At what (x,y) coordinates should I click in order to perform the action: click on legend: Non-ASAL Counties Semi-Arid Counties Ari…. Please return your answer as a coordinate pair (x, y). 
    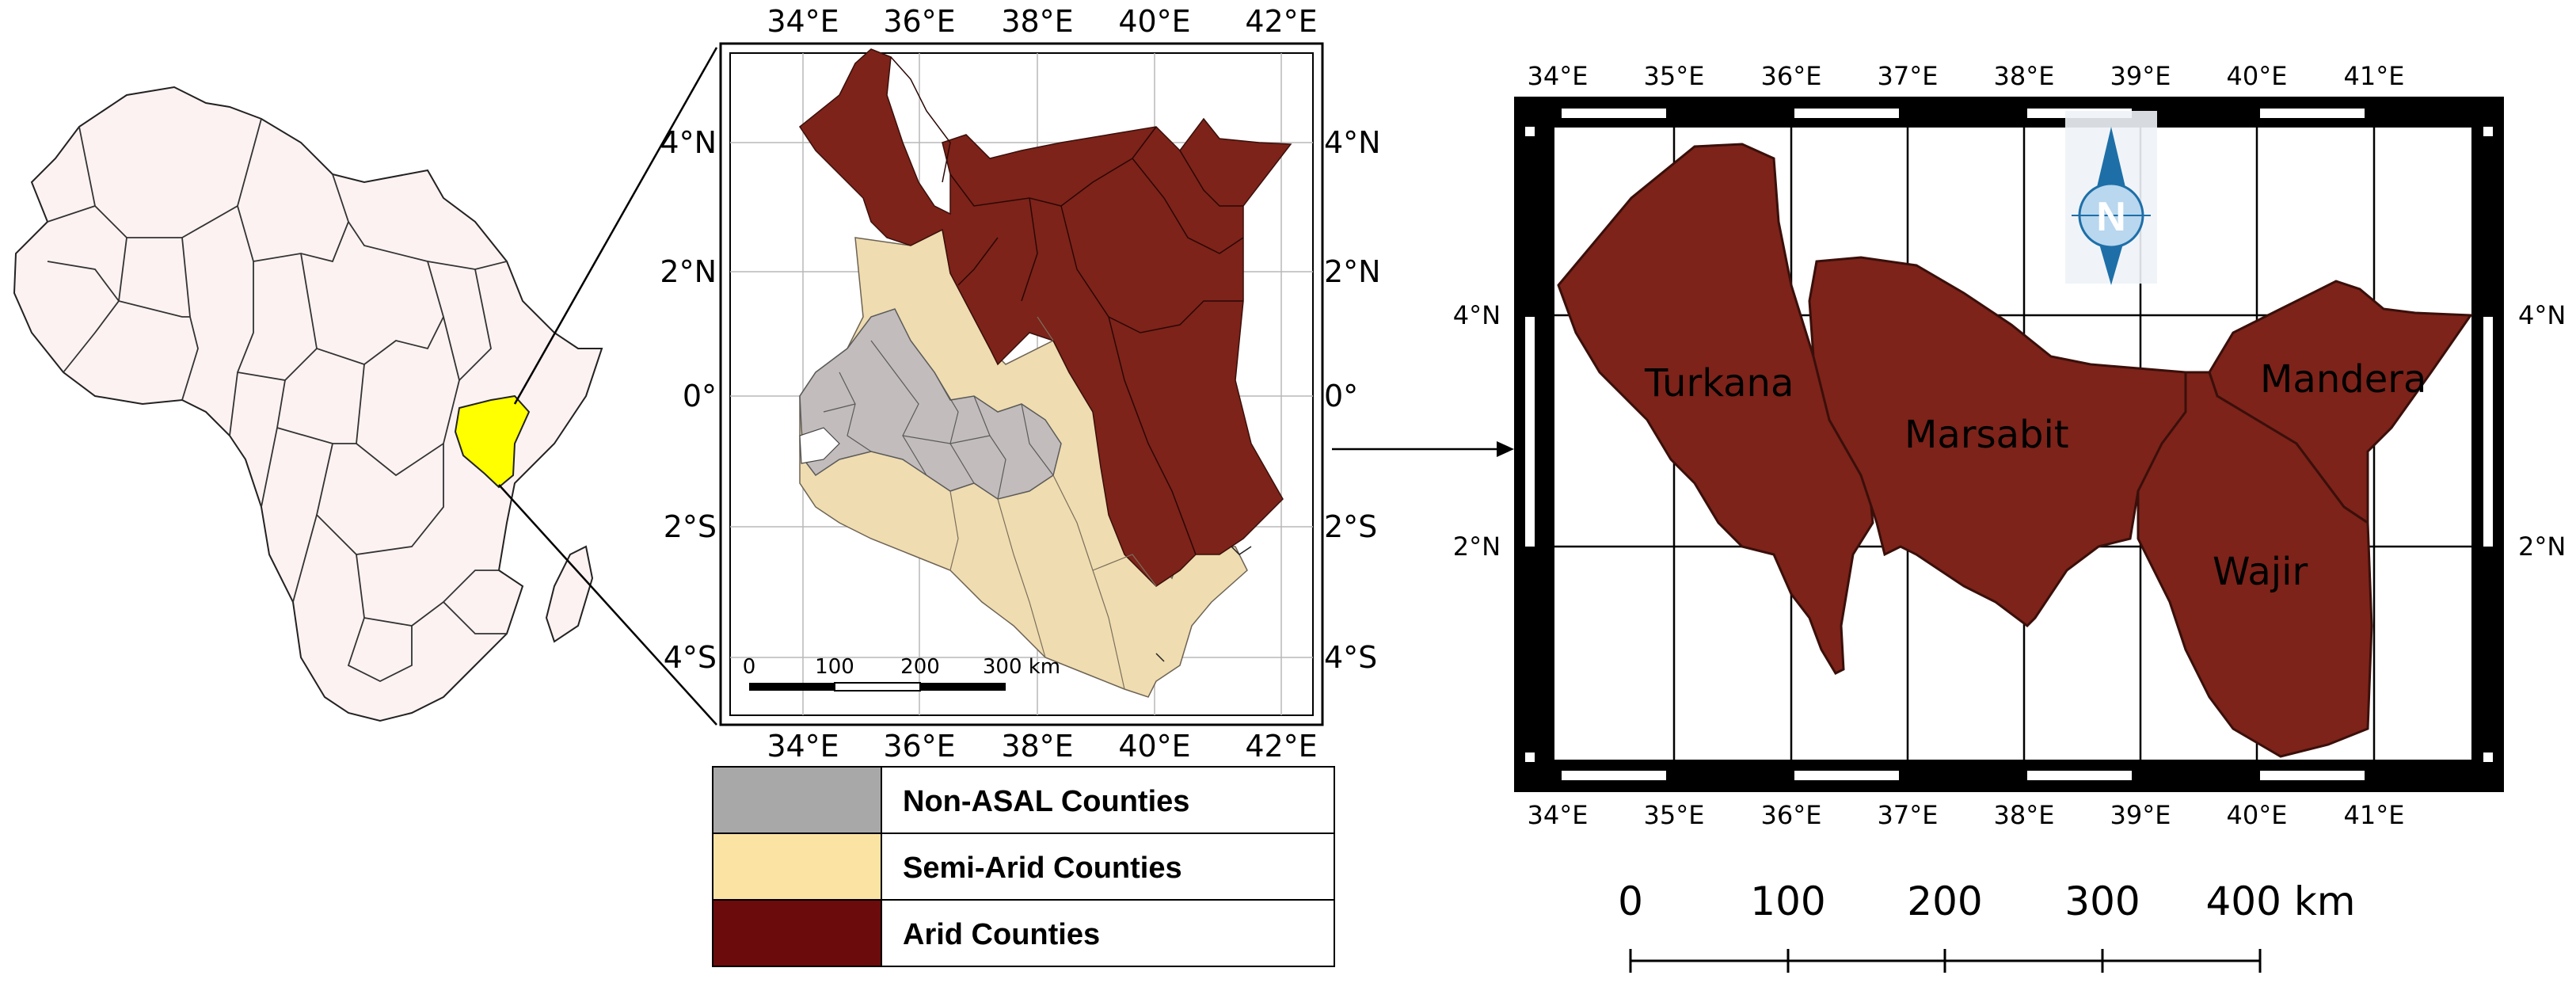
    Looking at the image, I should click on (1023, 866).